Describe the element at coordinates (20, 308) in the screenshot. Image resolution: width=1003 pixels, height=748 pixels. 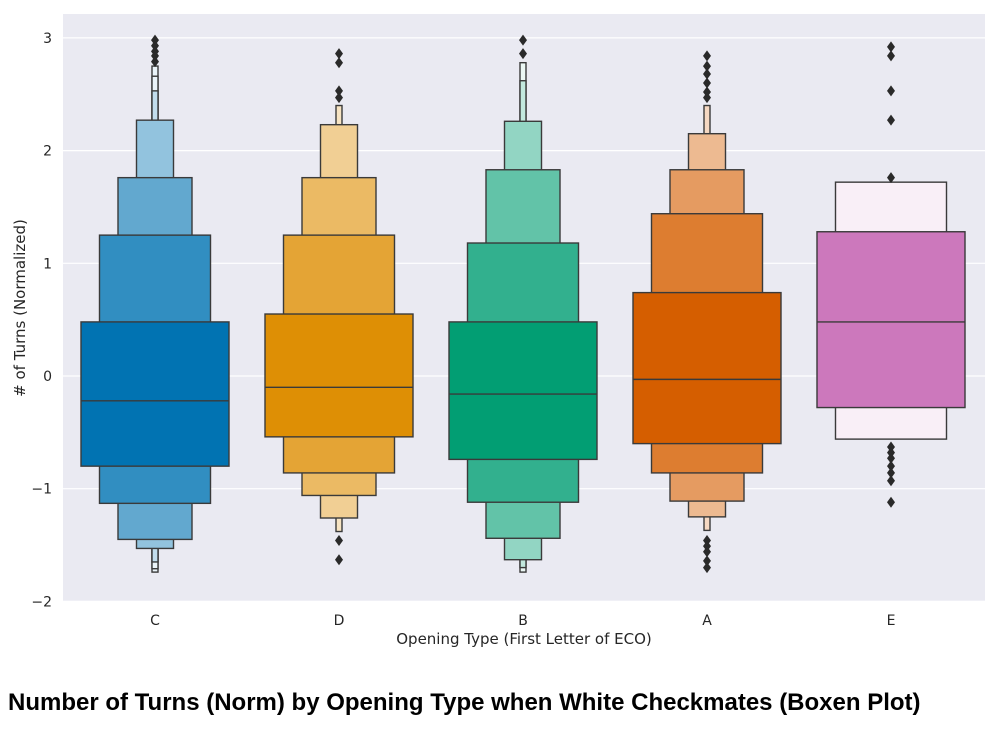
I see `y-axis-label: # of Turns (Normalized)` at that location.